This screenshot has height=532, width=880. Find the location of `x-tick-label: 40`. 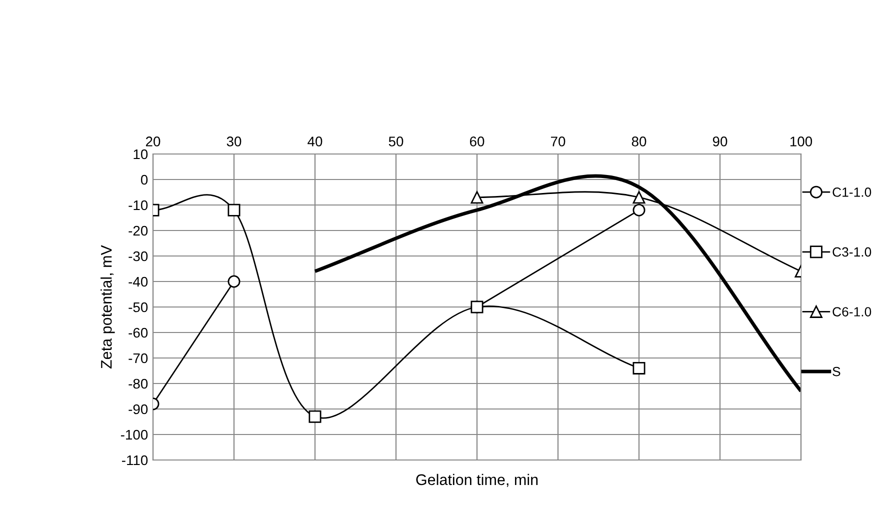

x-tick-label: 40 is located at coordinates (315, 141).